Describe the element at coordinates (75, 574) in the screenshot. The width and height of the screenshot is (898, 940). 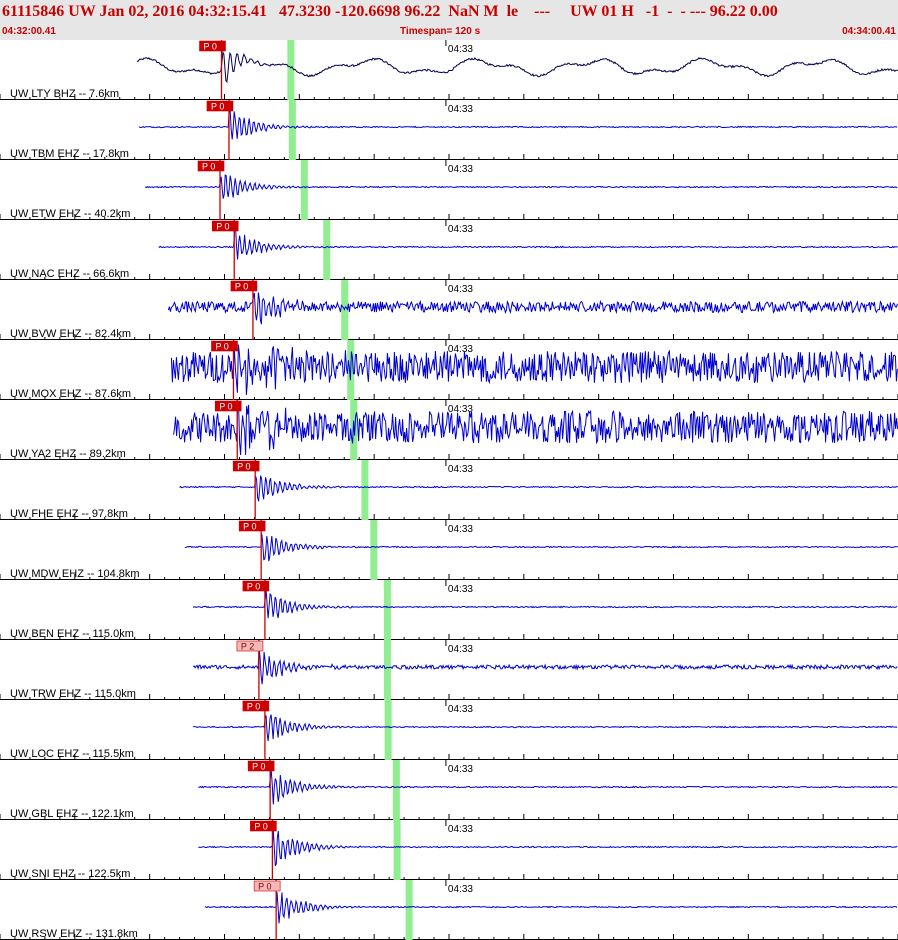
I see `channel-label: UW MDW EHZ -- 104.8km` at that location.